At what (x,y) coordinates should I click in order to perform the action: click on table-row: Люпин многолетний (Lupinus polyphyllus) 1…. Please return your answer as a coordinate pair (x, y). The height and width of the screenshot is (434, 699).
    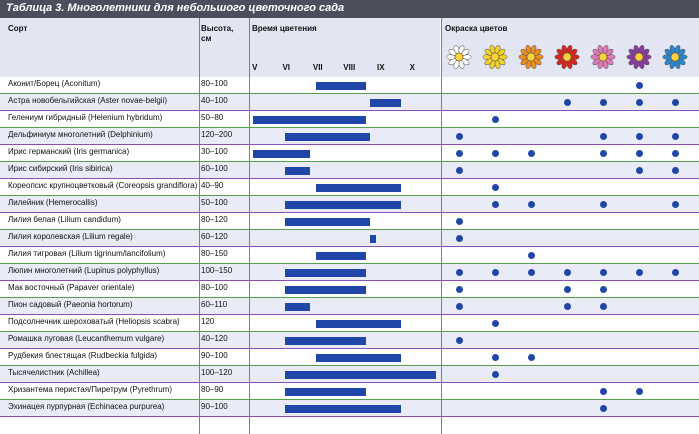
    Looking at the image, I should click on (349, 272).